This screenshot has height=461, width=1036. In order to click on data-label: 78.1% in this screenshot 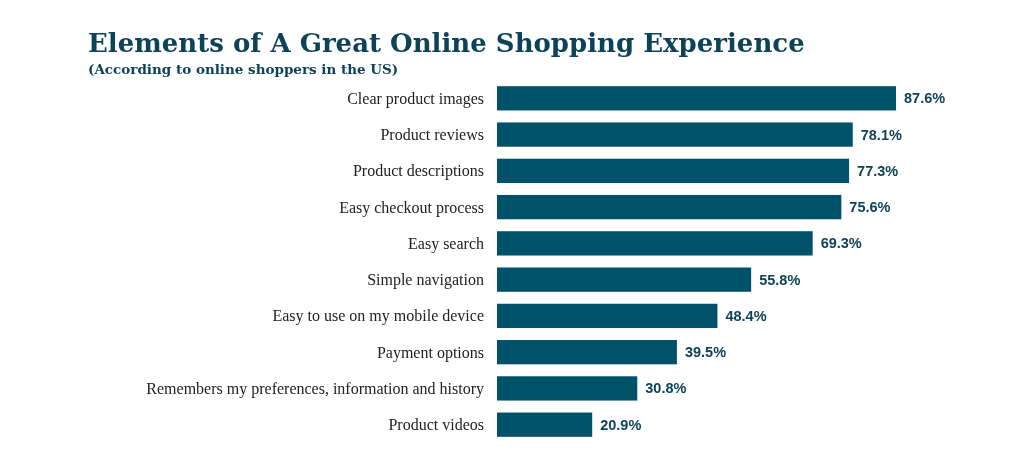, I will do `click(881, 134)`.